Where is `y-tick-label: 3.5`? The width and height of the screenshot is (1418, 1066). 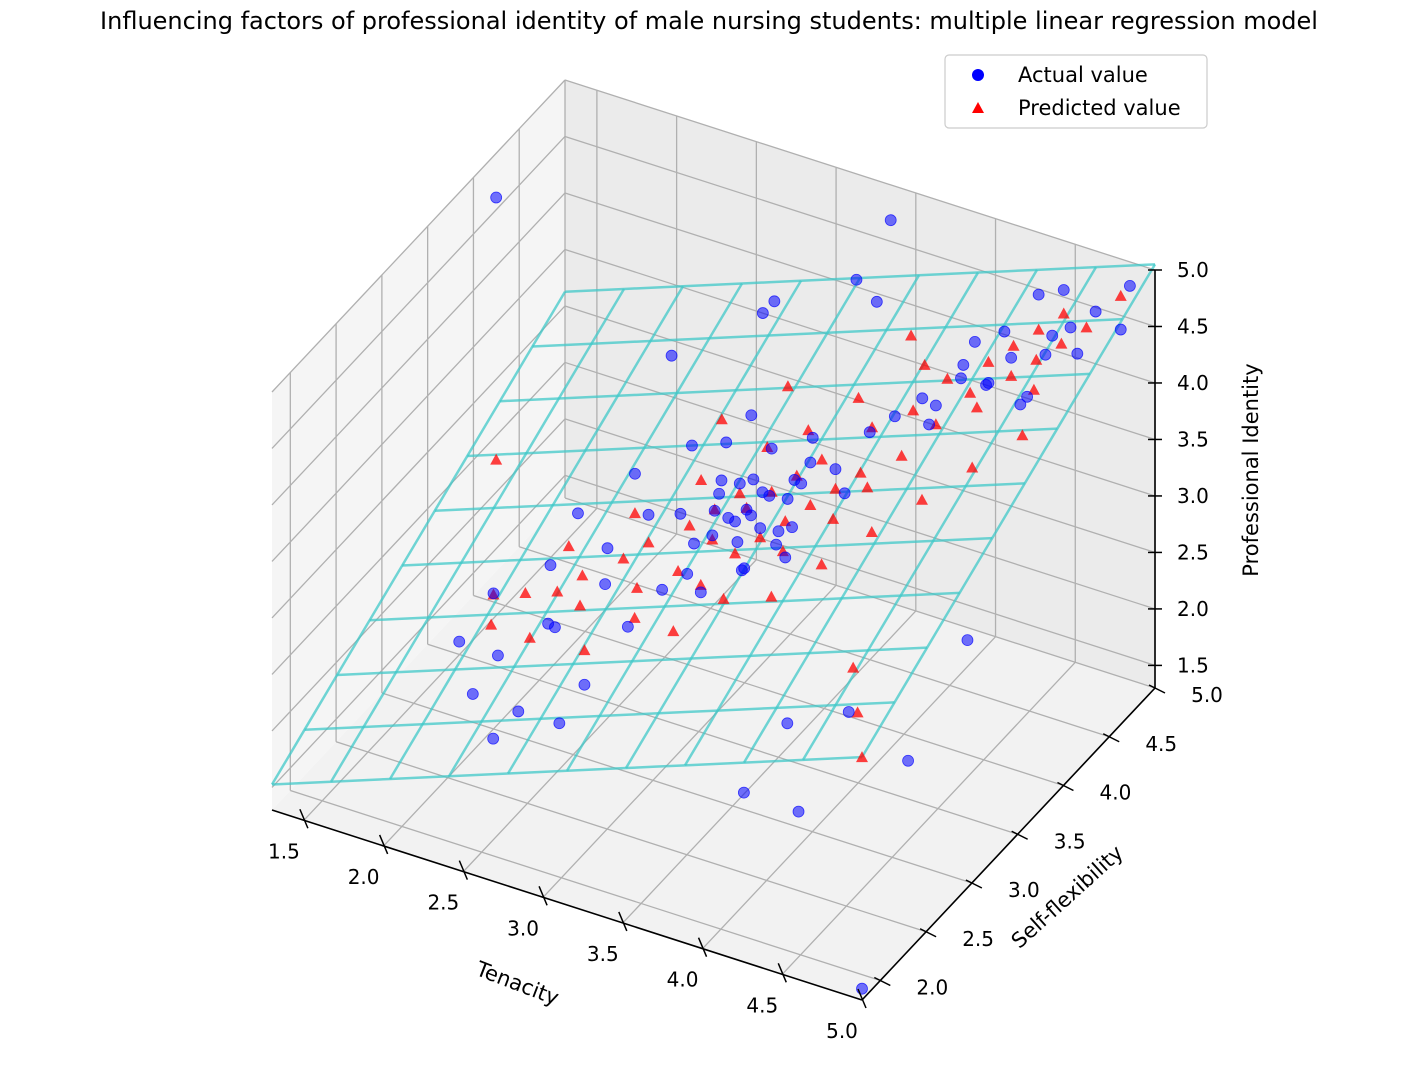 y-tick-label: 3.5 is located at coordinates (1070, 841).